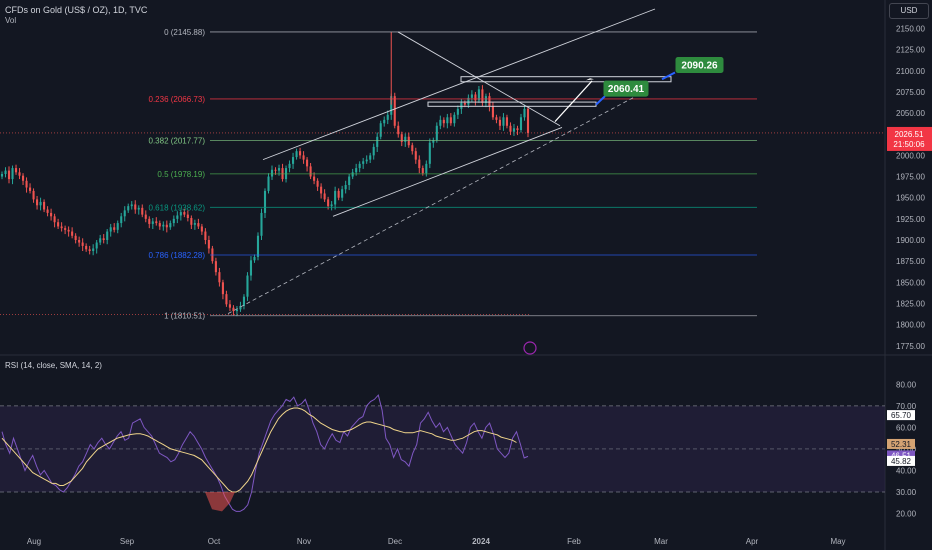 This screenshot has width=932, height=550. I want to click on price-axis-tick: 2000.00, so click(910, 155).